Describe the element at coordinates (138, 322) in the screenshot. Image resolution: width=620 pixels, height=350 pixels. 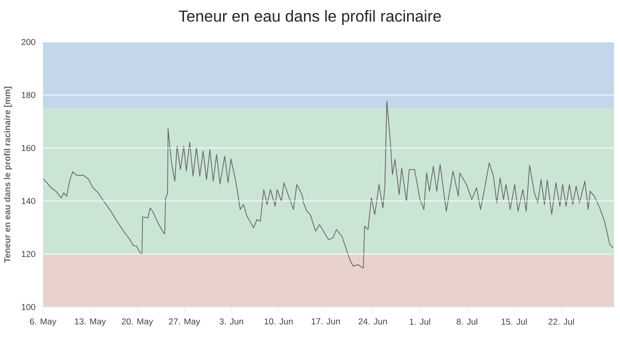
I see `x-tick-label: 20. May` at that location.